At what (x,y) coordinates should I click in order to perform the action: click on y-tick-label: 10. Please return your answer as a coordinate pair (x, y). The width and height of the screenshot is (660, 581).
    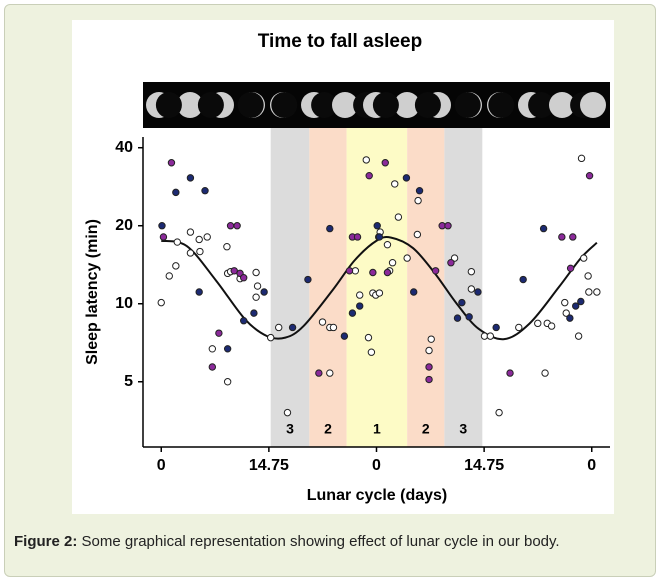
    Looking at the image, I should click on (124, 303).